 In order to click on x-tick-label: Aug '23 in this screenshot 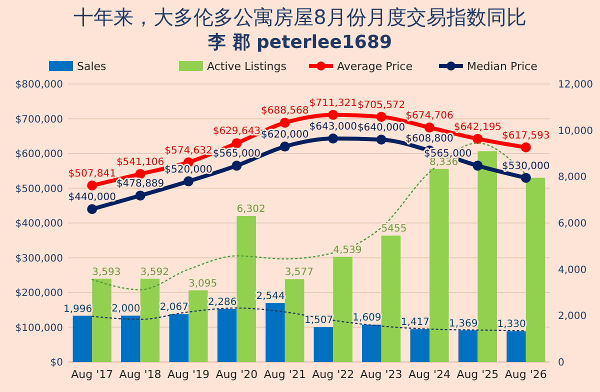, I will do `click(381, 374)`.